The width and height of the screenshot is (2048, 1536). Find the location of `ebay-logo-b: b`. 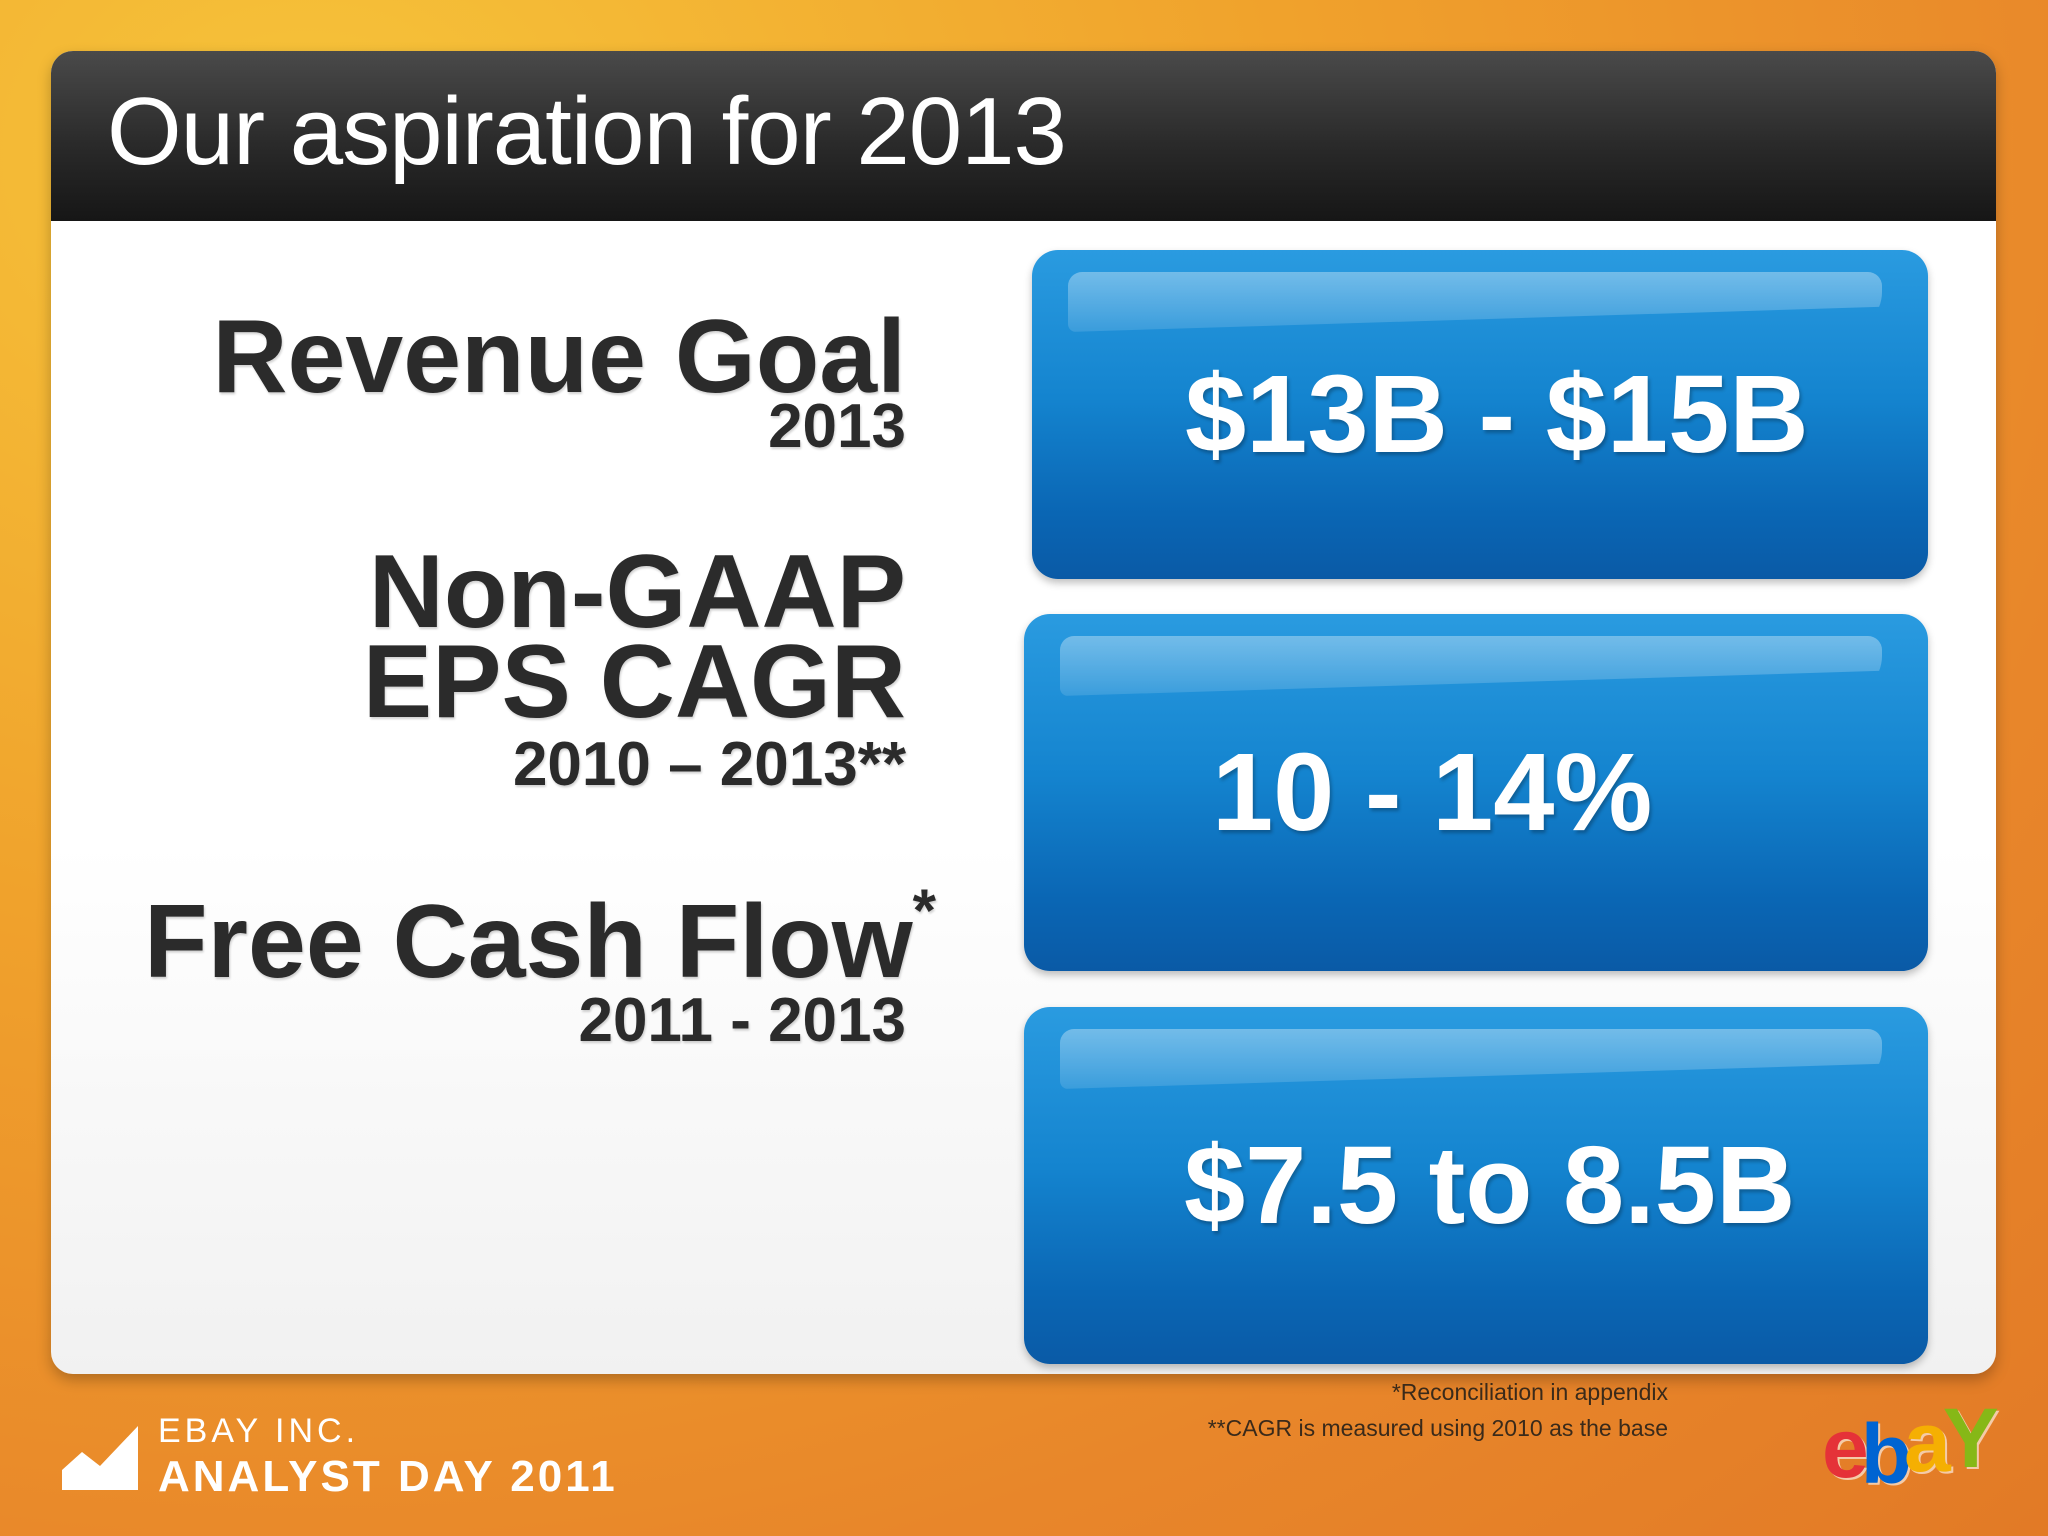

ebay-logo-b: b is located at coordinates (1886, 1454).